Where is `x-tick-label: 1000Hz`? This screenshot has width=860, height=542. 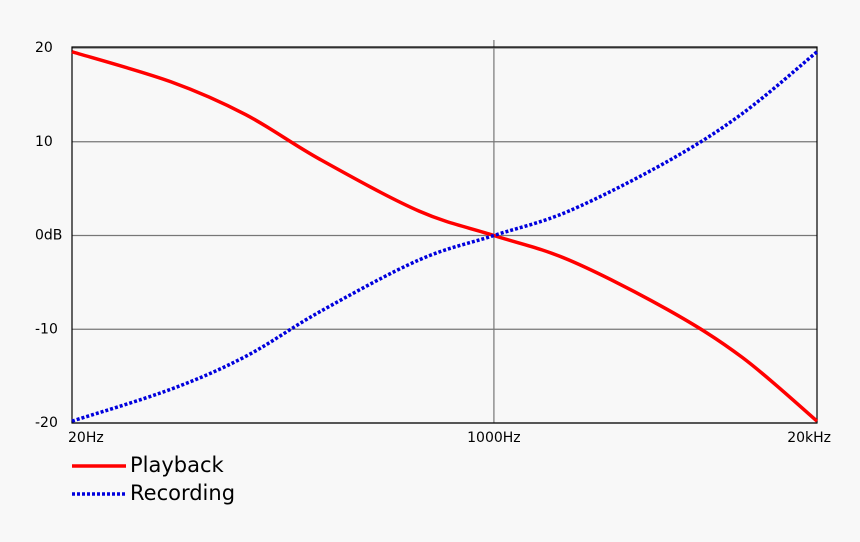 x-tick-label: 1000Hz is located at coordinates (494, 438).